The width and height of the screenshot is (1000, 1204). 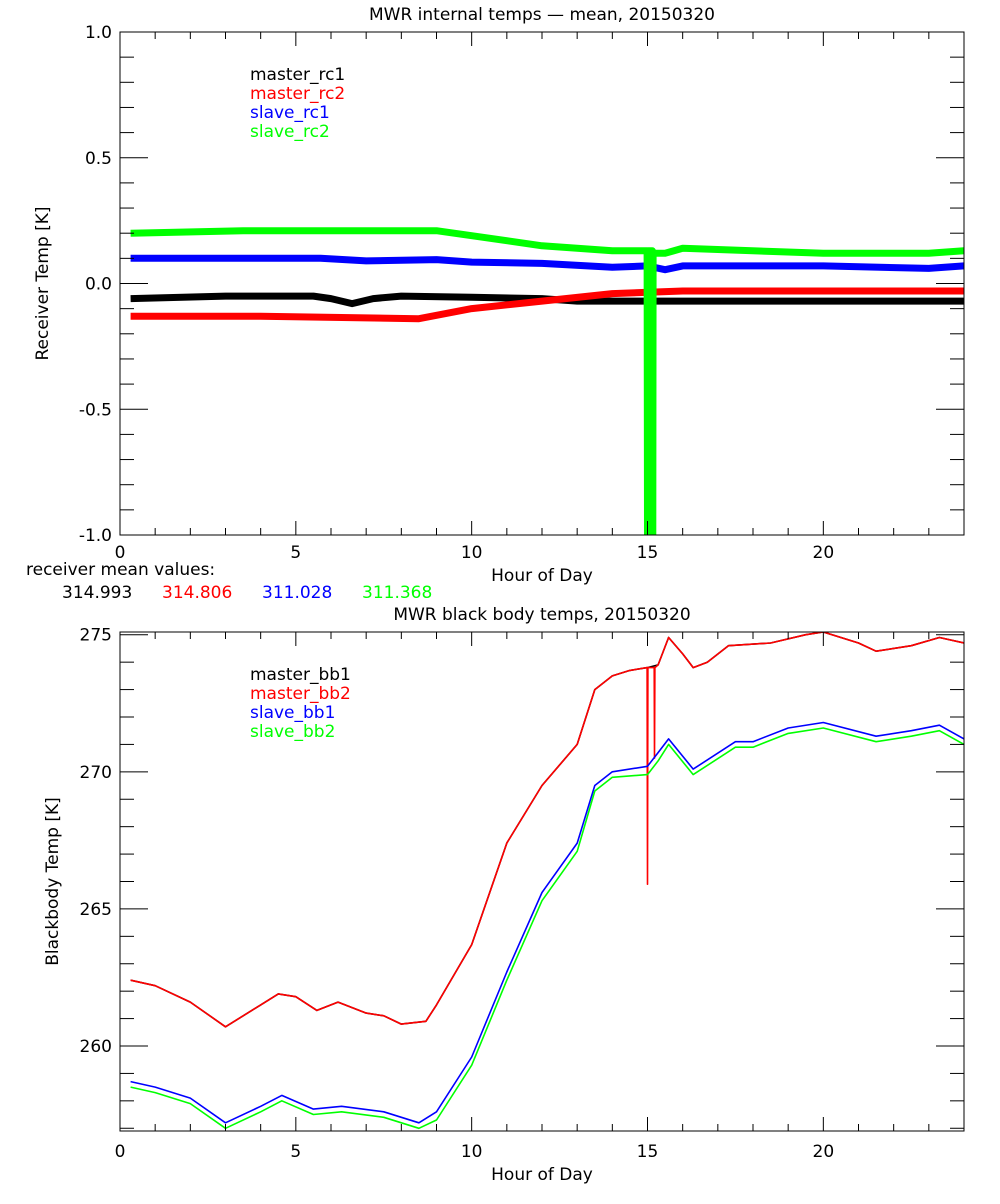 I want to click on y-tick-label: 265, so click(x=96, y=910).